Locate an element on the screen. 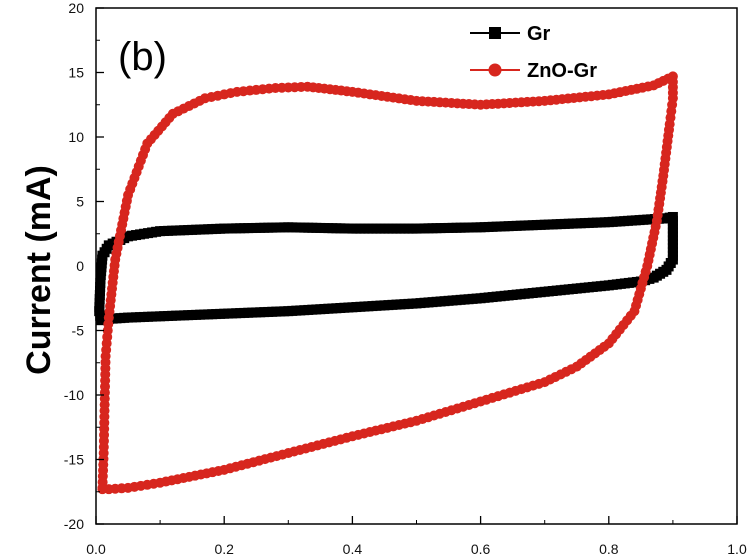  legend-label-gr: Gr is located at coordinates (539, 34).